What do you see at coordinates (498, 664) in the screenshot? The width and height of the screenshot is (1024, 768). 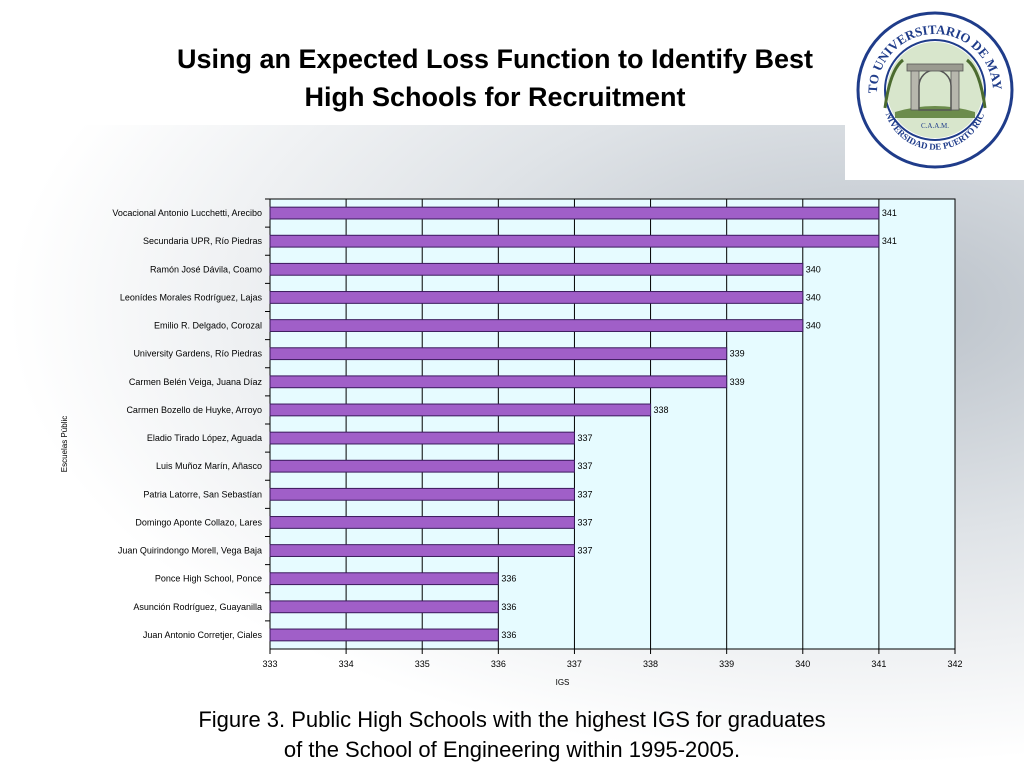 I see `x-tick-label: 336` at bounding box center [498, 664].